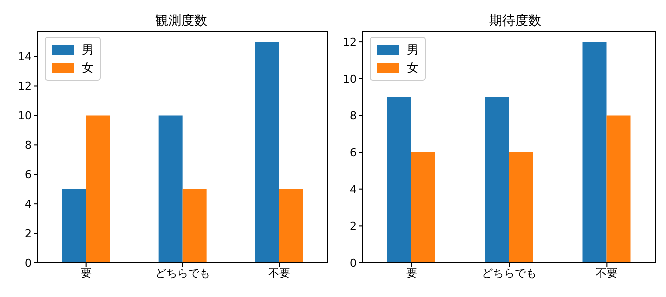 The width and height of the screenshot is (666, 297). What do you see at coordinates (181, 21) in the screenshot?
I see `chart-title: 観測度数` at bounding box center [181, 21].